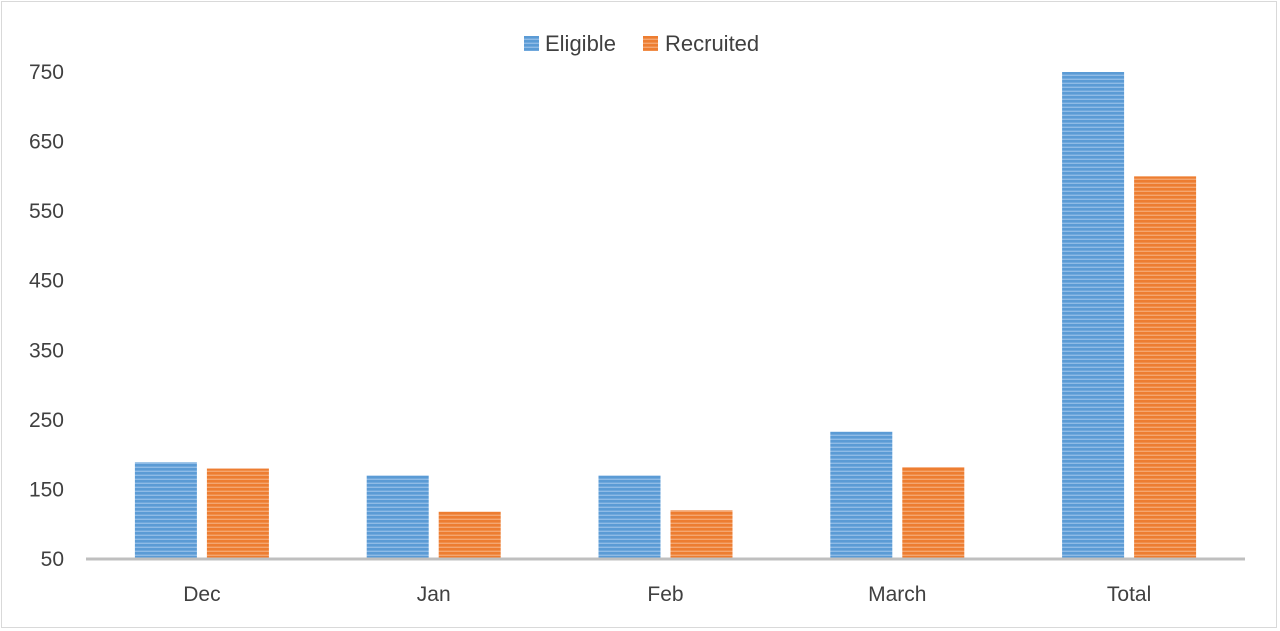  I want to click on y-tick-label: 550, so click(46, 211).